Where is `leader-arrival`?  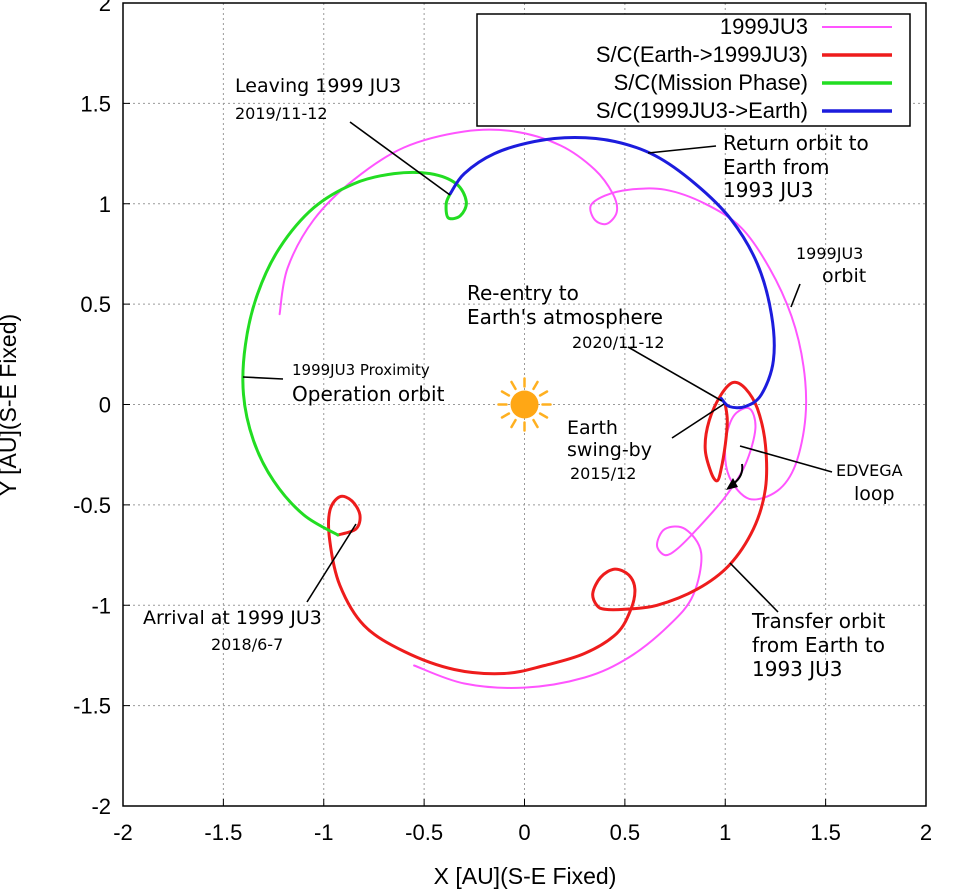
leader-arrival is located at coordinates (331, 563).